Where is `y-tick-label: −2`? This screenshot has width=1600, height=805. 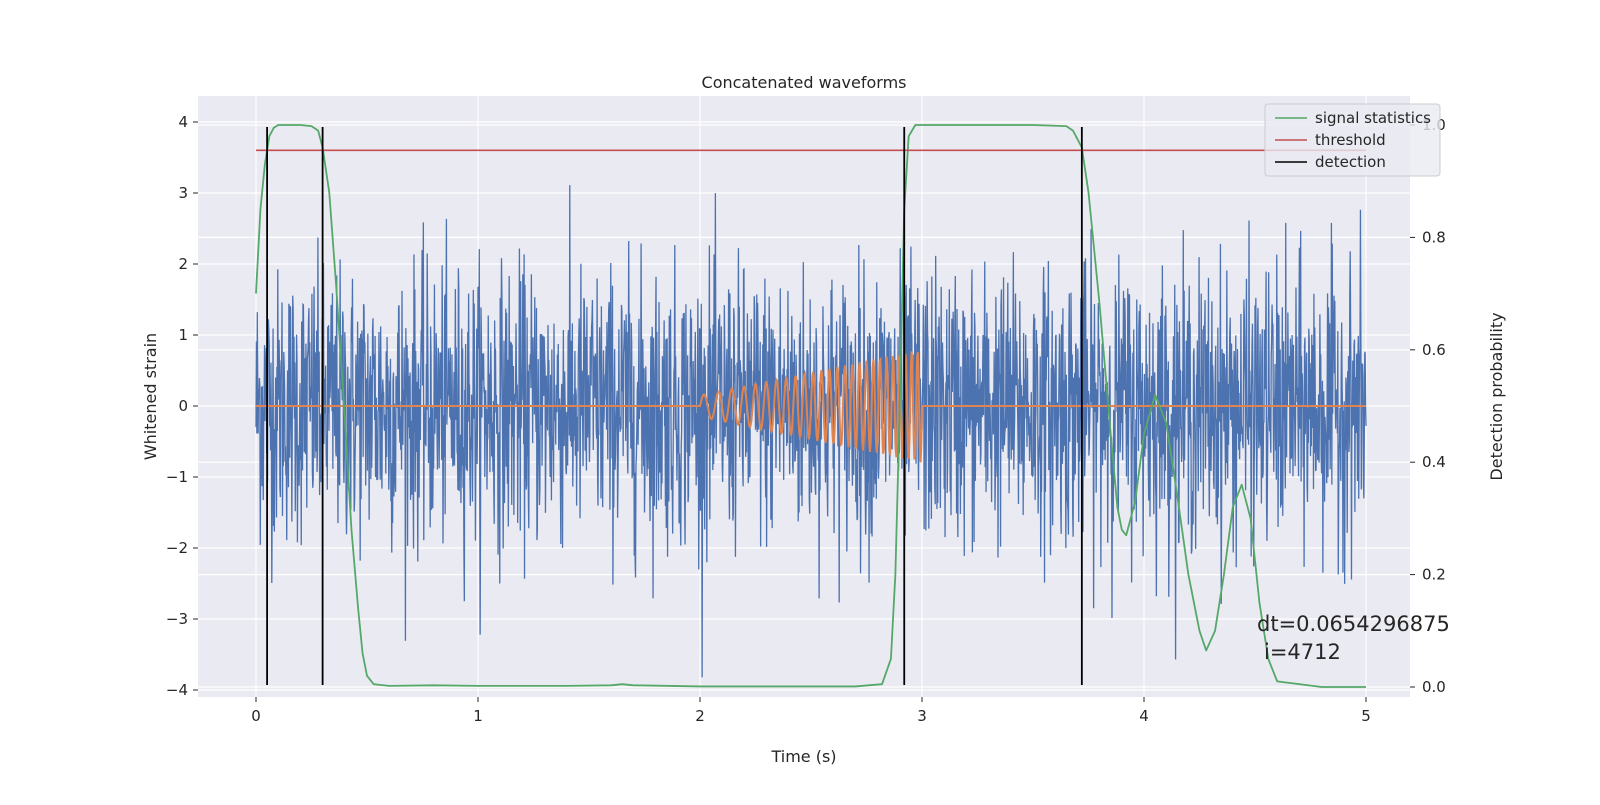
y-tick-label: −2 is located at coordinates (177, 548).